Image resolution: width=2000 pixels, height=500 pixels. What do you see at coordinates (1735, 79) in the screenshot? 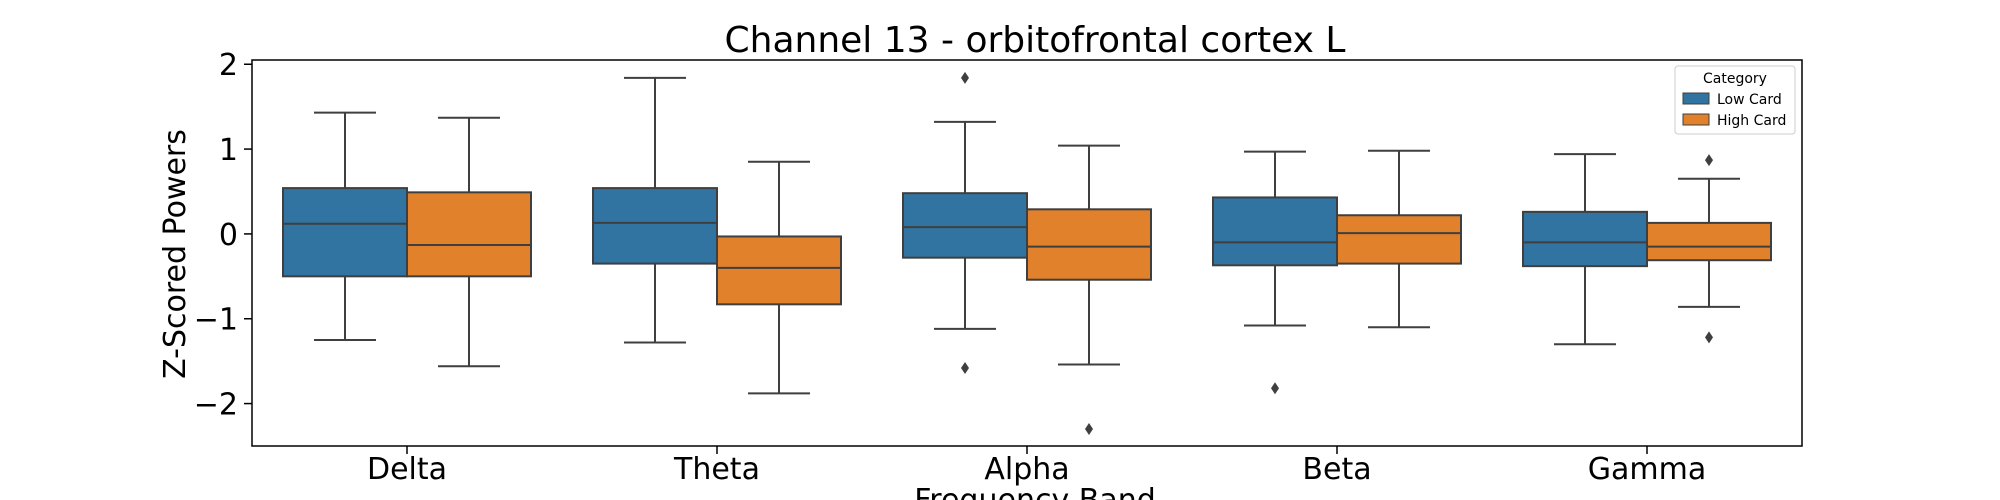
I see `legend-title: Category` at bounding box center [1735, 79].